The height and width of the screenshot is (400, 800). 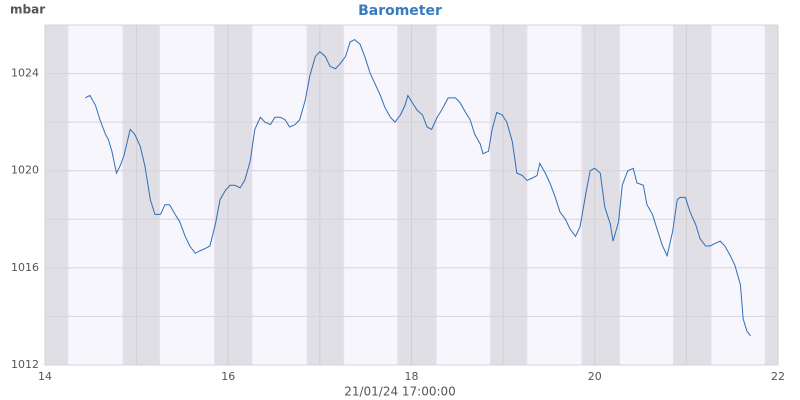 What do you see at coordinates (412, 376) in the screenshot?
I see `x-tick-label: 18` at bounding box center [412, 376].